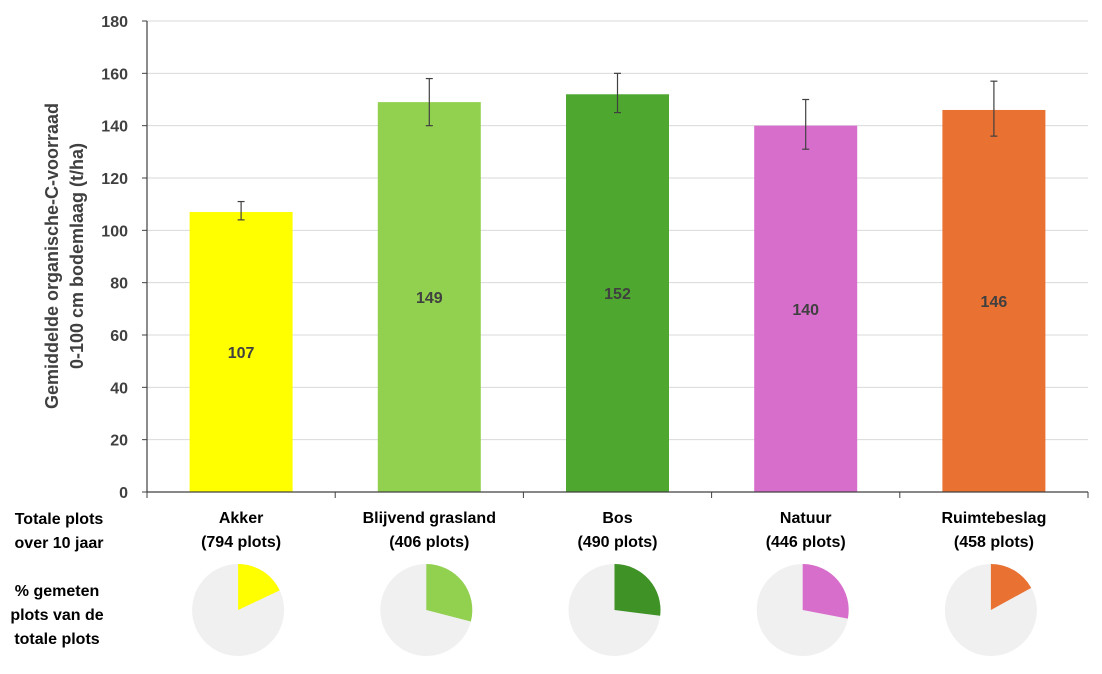 This screenshot has width=1102, height=674. What do you see at coordinates (806, 518) in the screenshot?
I see `category-label: Natuur` at bounding box center [806, 518].